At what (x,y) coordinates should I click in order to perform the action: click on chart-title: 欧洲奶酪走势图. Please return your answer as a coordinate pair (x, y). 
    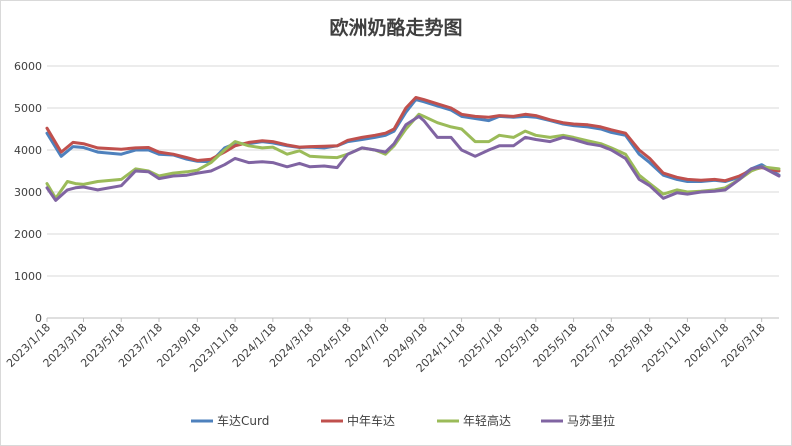
    Looking at the image, I should click on (395, 27).